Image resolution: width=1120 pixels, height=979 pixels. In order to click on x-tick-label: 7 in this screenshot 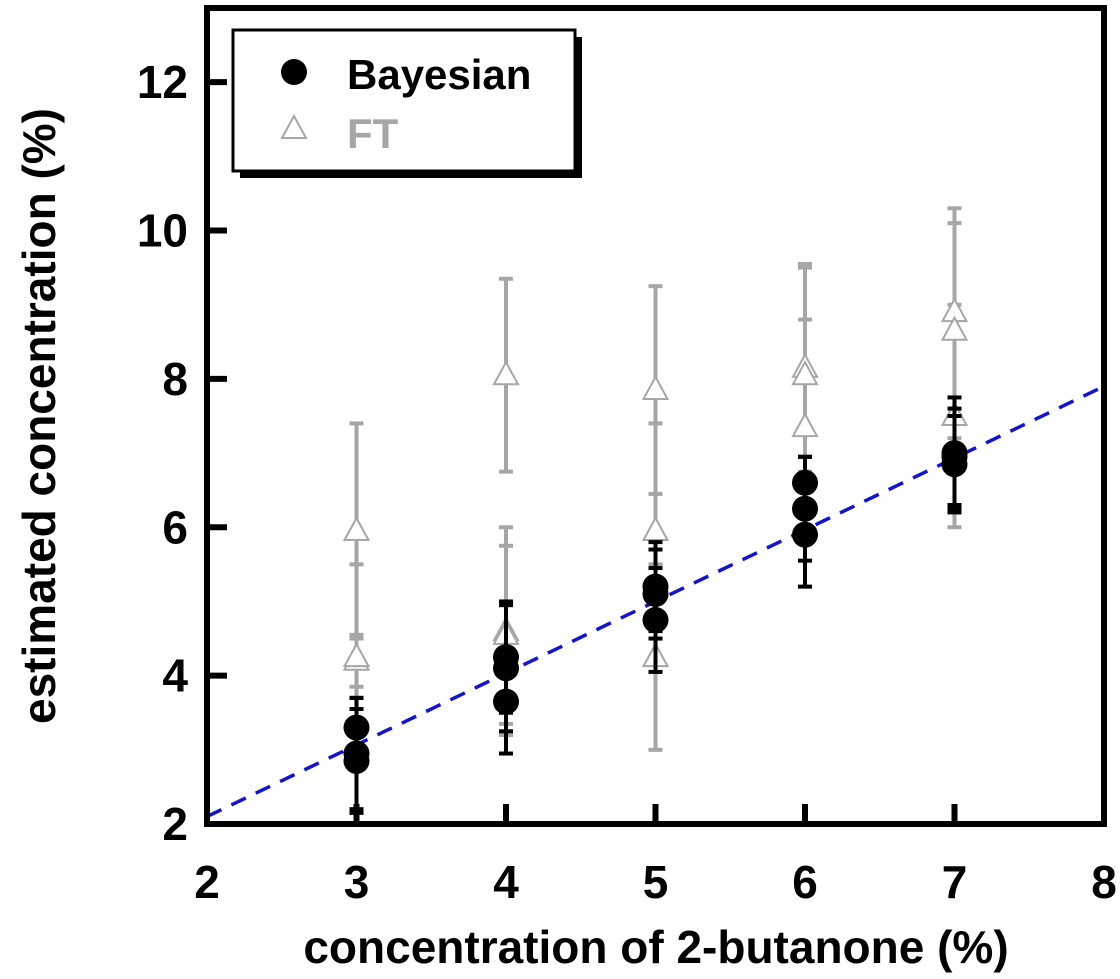, I will do `click(955, 882)`.